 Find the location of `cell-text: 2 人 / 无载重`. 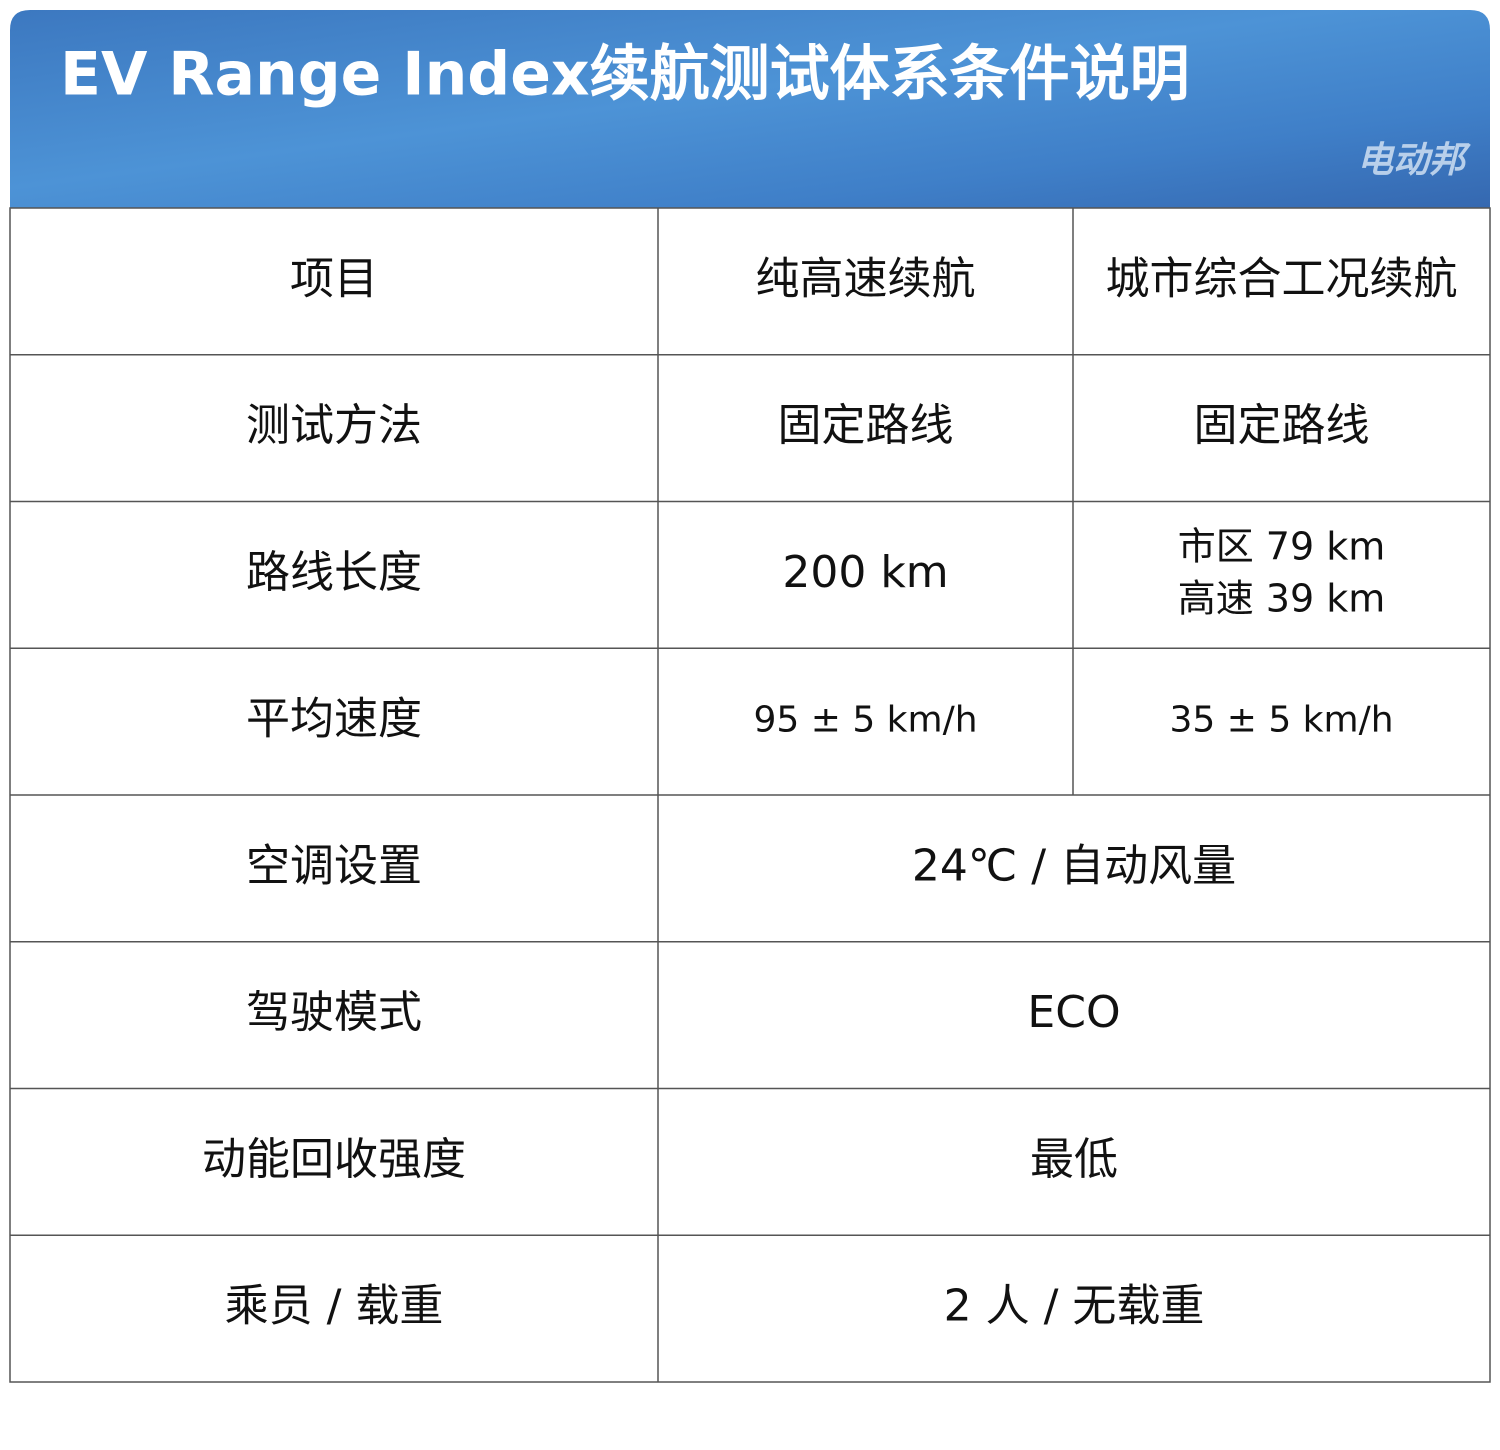

cell-text: 2 人 / 无载重 is located at coordinates (1074, 1306).